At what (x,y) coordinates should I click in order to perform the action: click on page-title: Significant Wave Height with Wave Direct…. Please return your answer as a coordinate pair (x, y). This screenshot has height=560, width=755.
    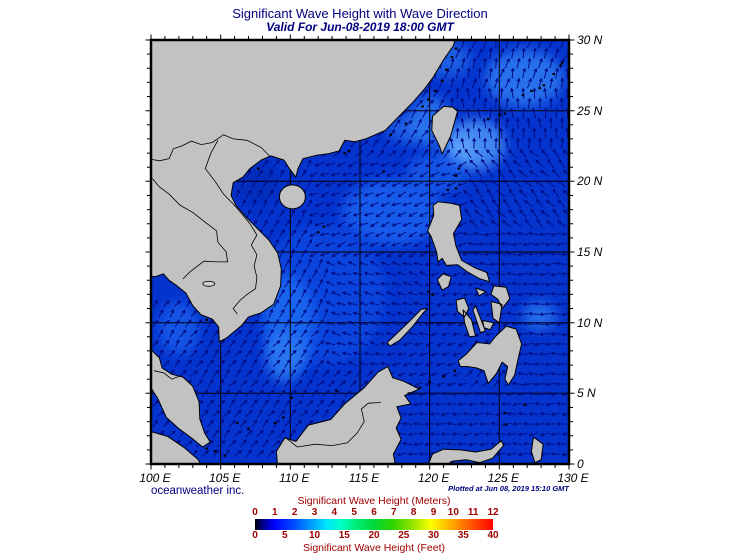
    Looking at the image, I should click on (360, 13).